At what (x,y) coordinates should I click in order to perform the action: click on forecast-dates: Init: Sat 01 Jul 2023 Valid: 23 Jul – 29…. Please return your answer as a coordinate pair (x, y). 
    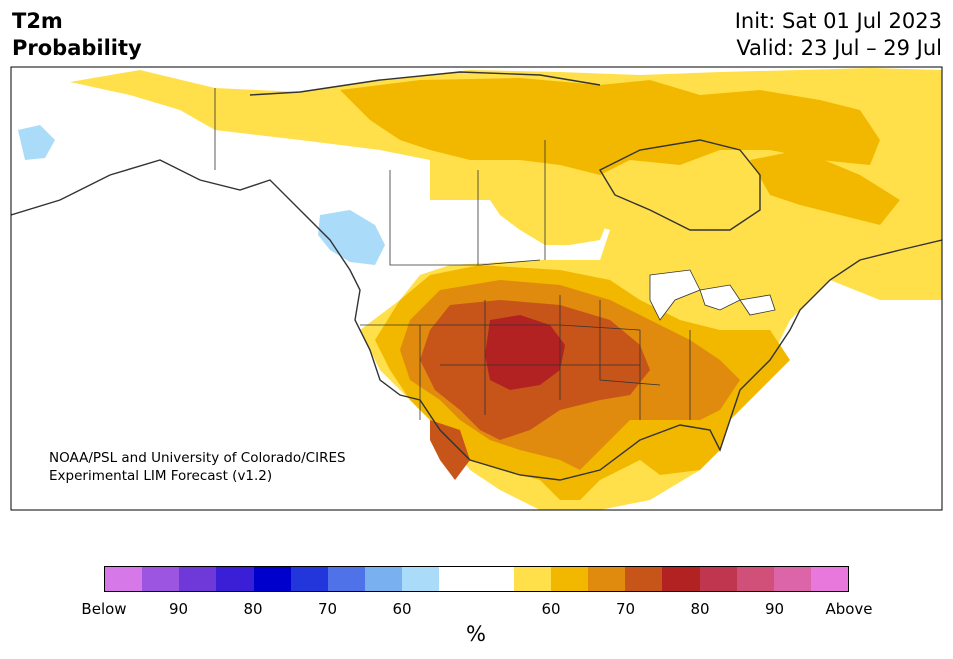
    Looking at the image, I should click on (838, 35).